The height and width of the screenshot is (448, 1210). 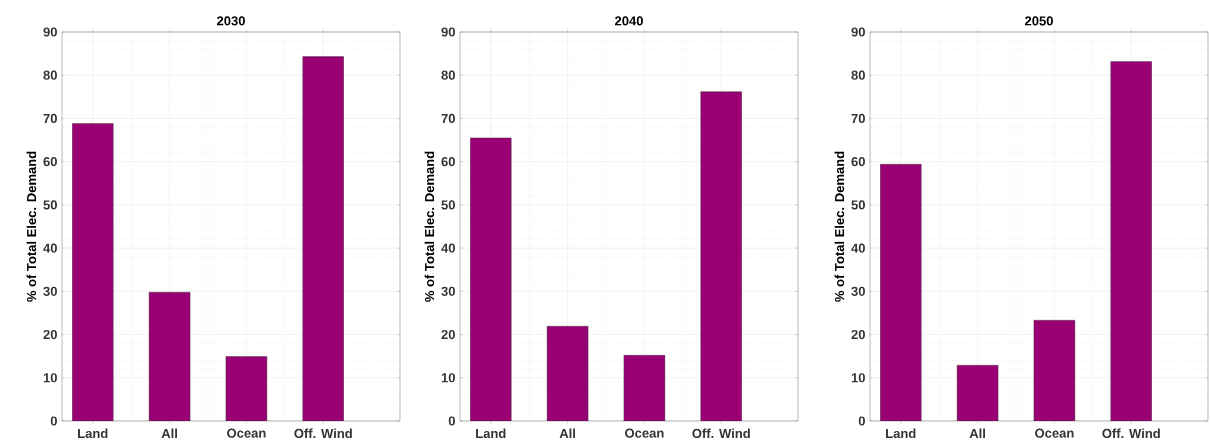 I want to click on chart-title: 2030, so click(x=231, y=21).